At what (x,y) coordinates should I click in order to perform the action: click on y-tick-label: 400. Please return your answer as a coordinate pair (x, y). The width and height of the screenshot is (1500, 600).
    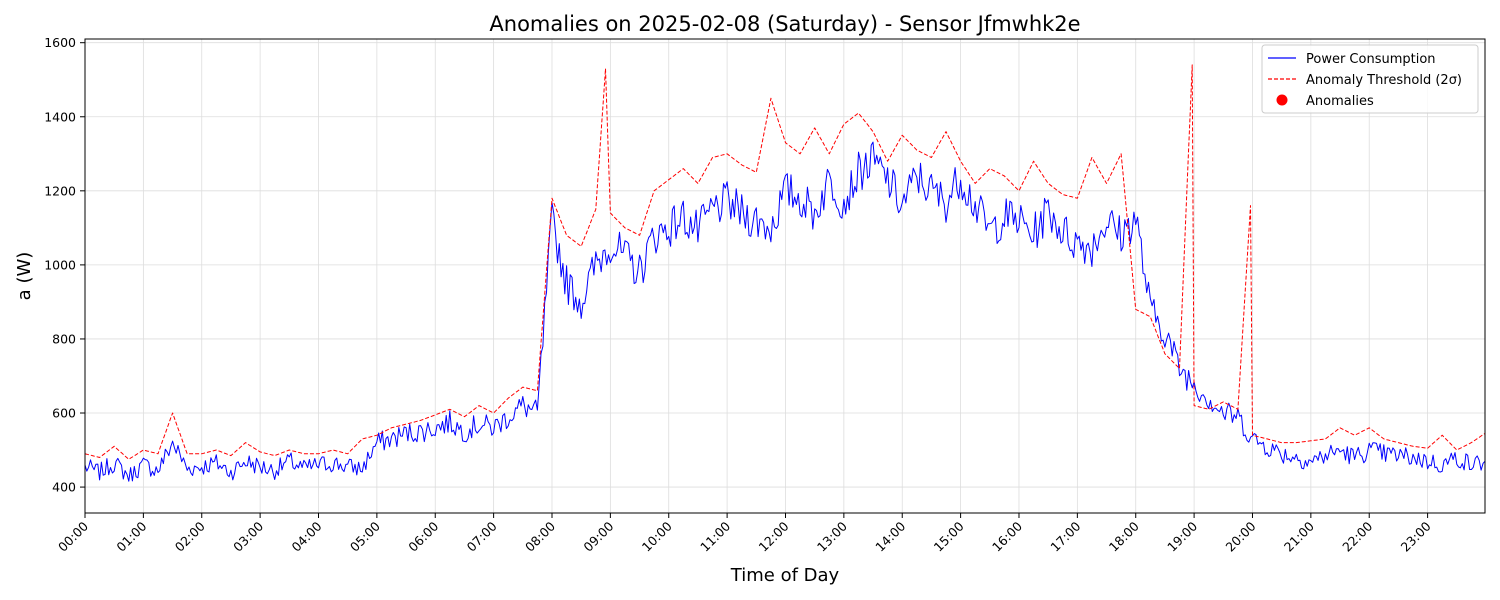
    Looking at the image, I should click on (64, 487).